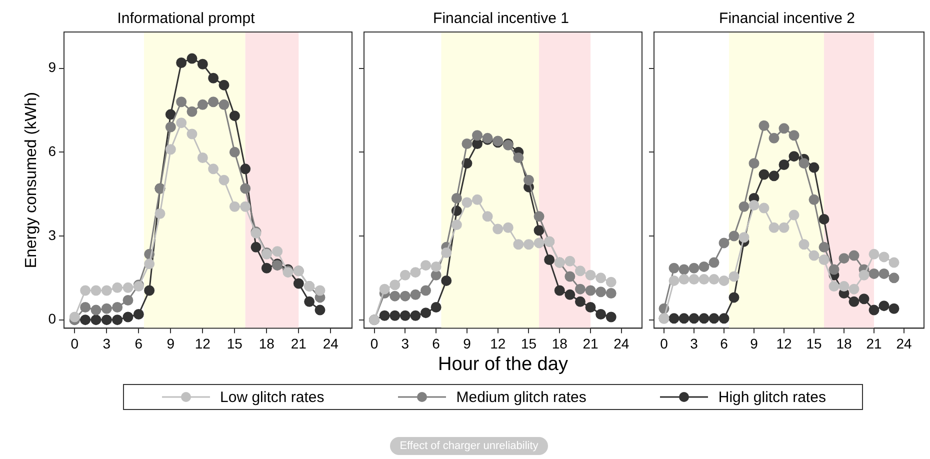 Image resolution: width=930 pixels, height=459 pixels. I want to click on y-tick-label: 0, so click(52, 318).